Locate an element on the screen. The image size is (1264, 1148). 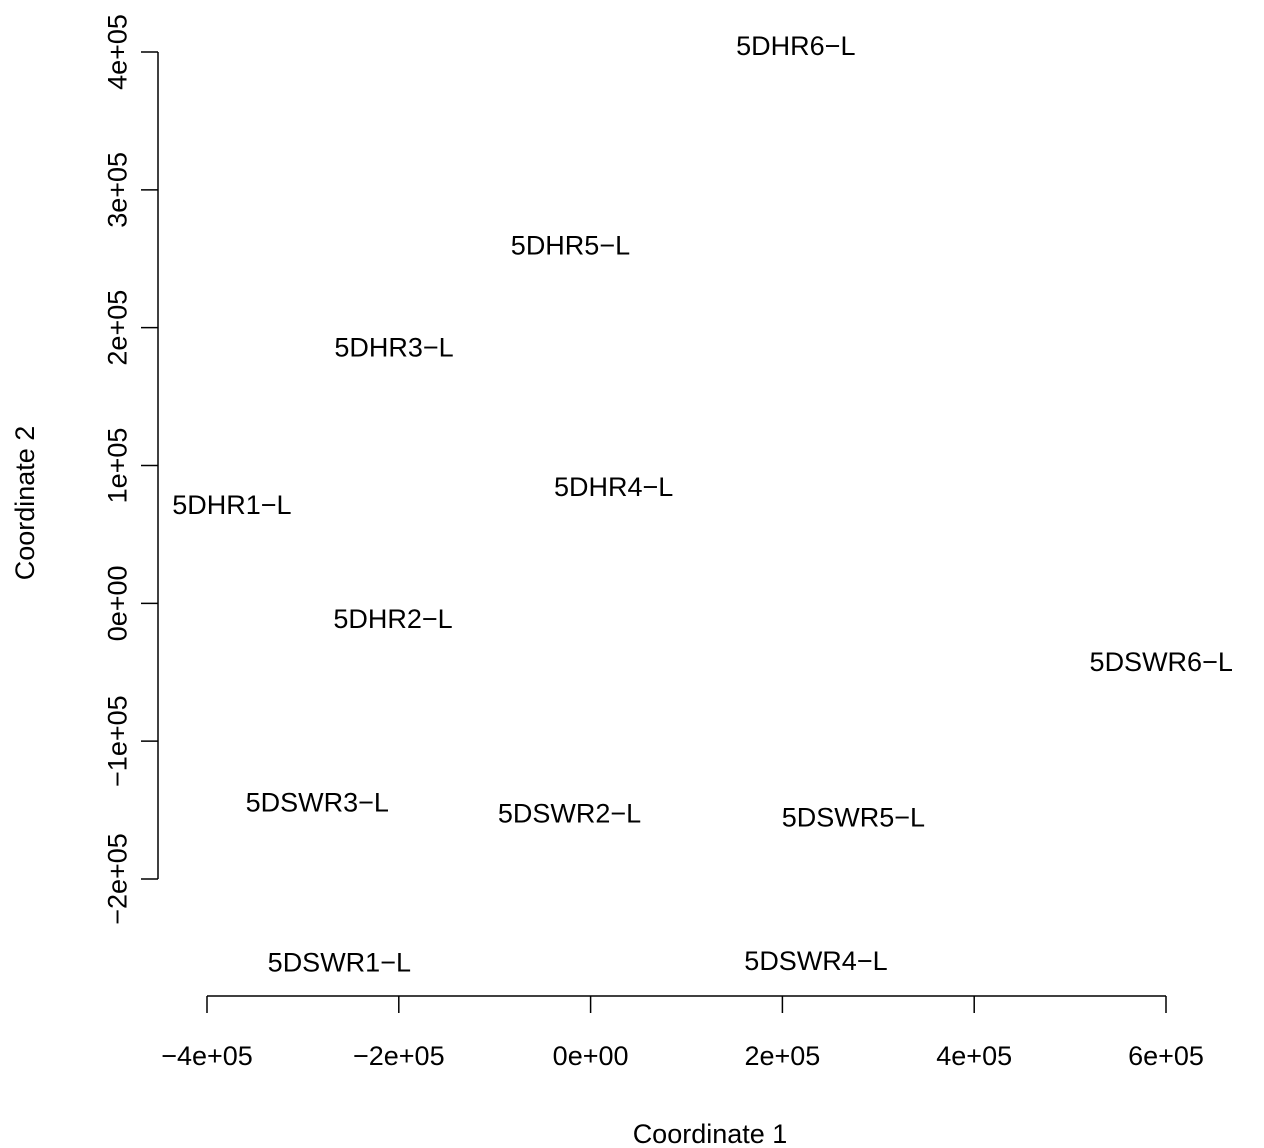
x-ticks: −4e+05 −2e+05 0e+00 2e+05 4e+05 6e+05 is located at coordinates (682, 1033).